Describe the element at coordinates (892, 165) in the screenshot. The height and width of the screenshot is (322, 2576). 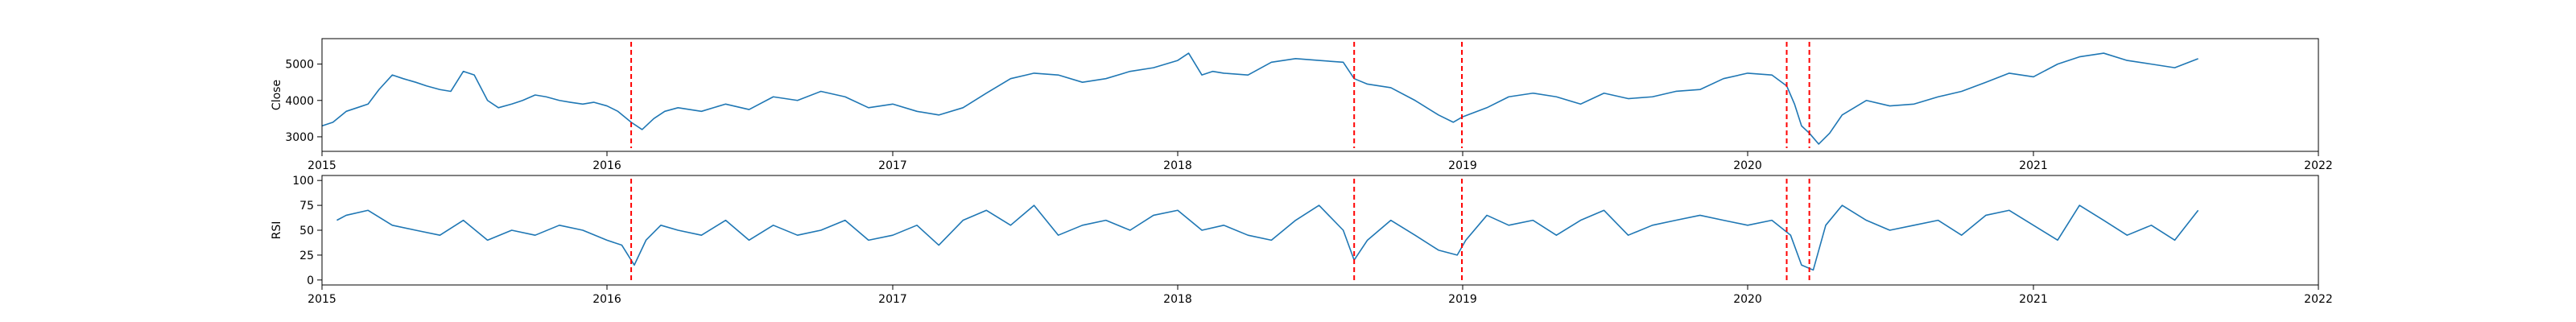
I see `close-x-tick-label: 2017` at that location.